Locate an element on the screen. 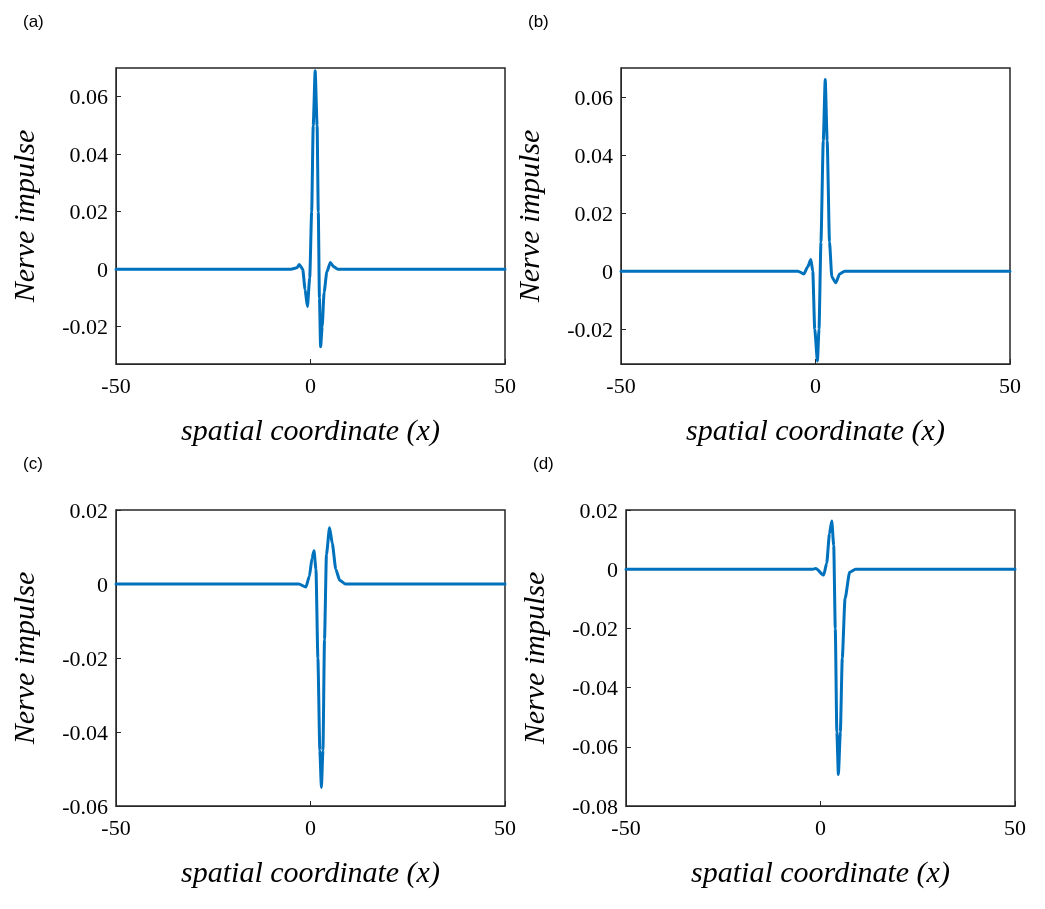  chart-title: (c) is located at coordinates (33, 463).